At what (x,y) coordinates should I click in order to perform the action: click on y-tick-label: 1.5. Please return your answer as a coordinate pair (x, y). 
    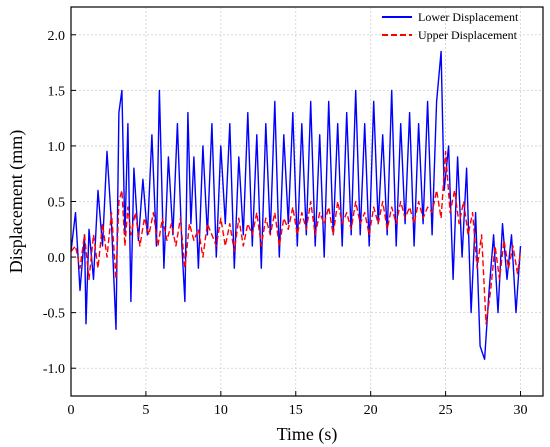
    Looking at the image, I should click on (57, 91).